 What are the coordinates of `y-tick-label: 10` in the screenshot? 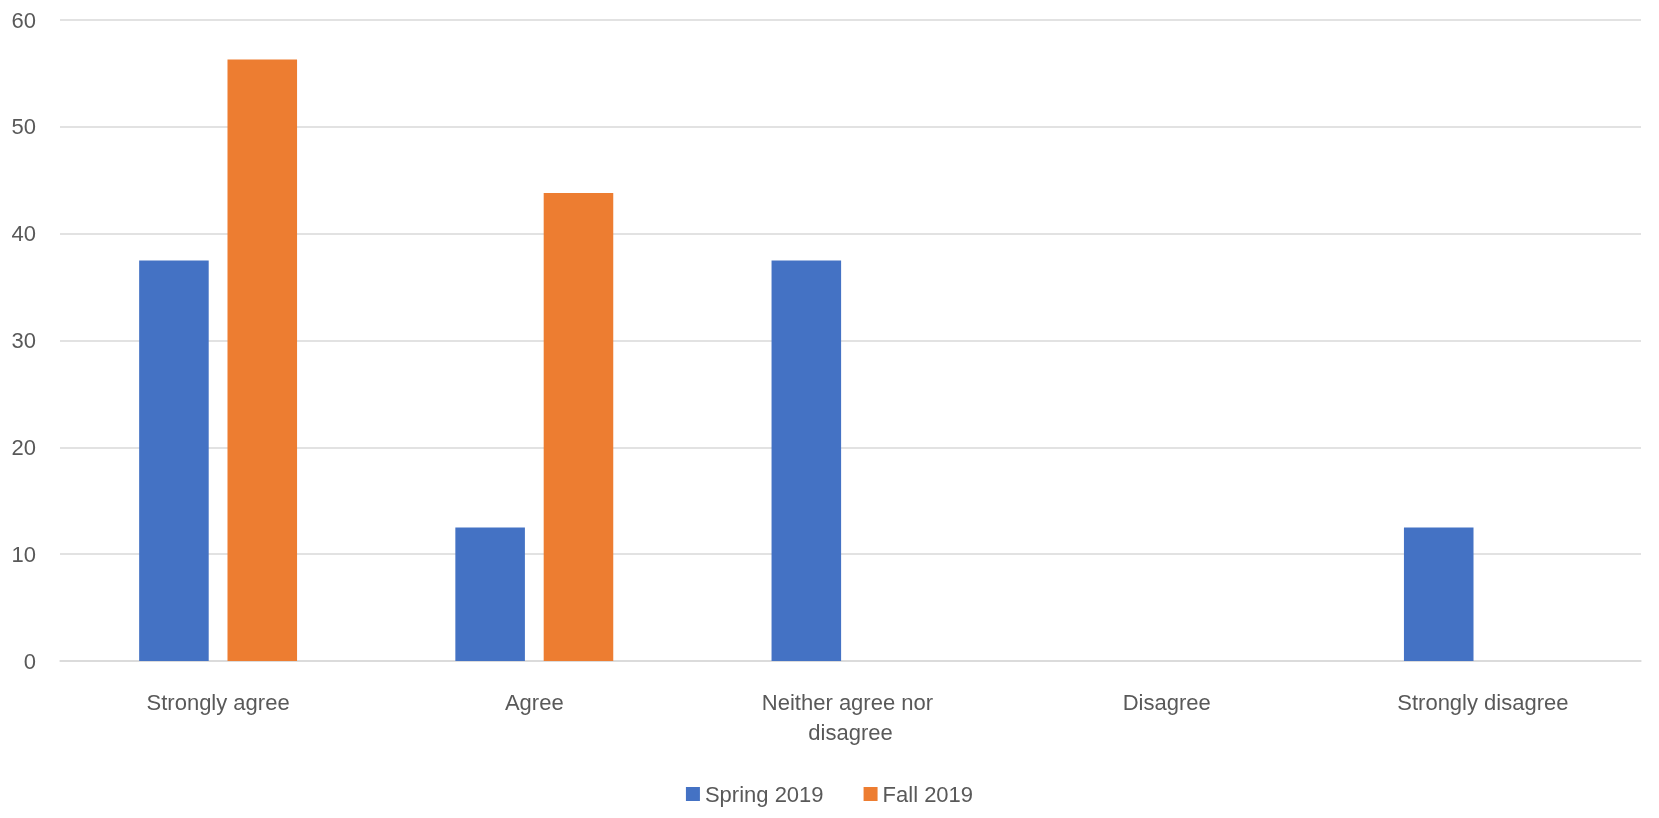 It's located at (23, 554).